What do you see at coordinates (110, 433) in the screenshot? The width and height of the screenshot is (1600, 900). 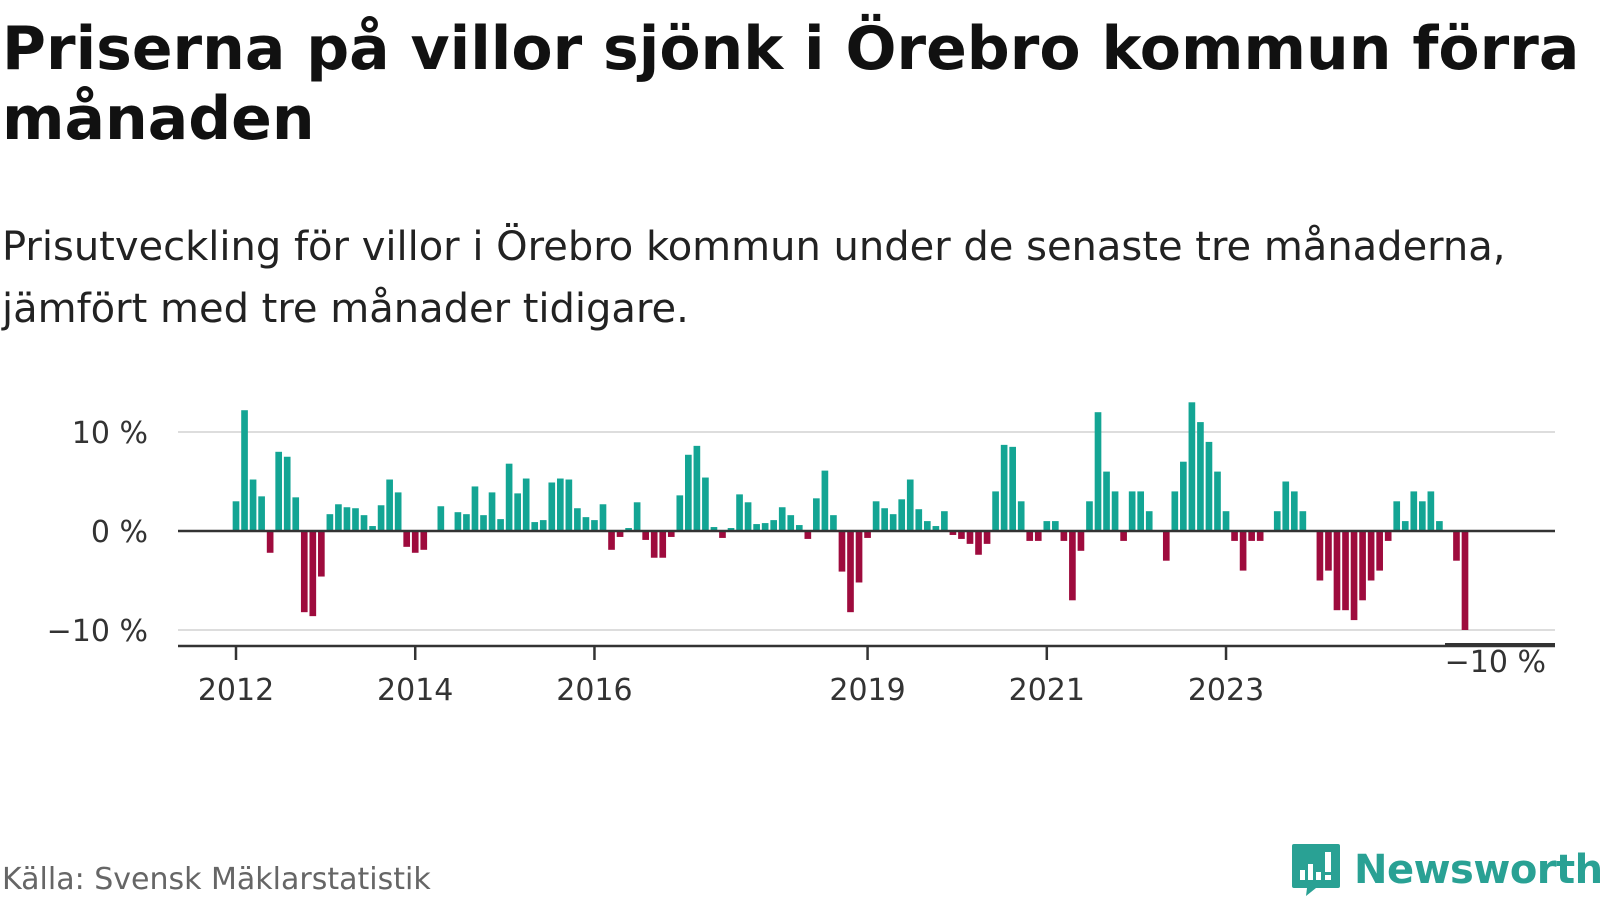 I see `y-tick-label: 10 %` at bounding box center [110, 433].